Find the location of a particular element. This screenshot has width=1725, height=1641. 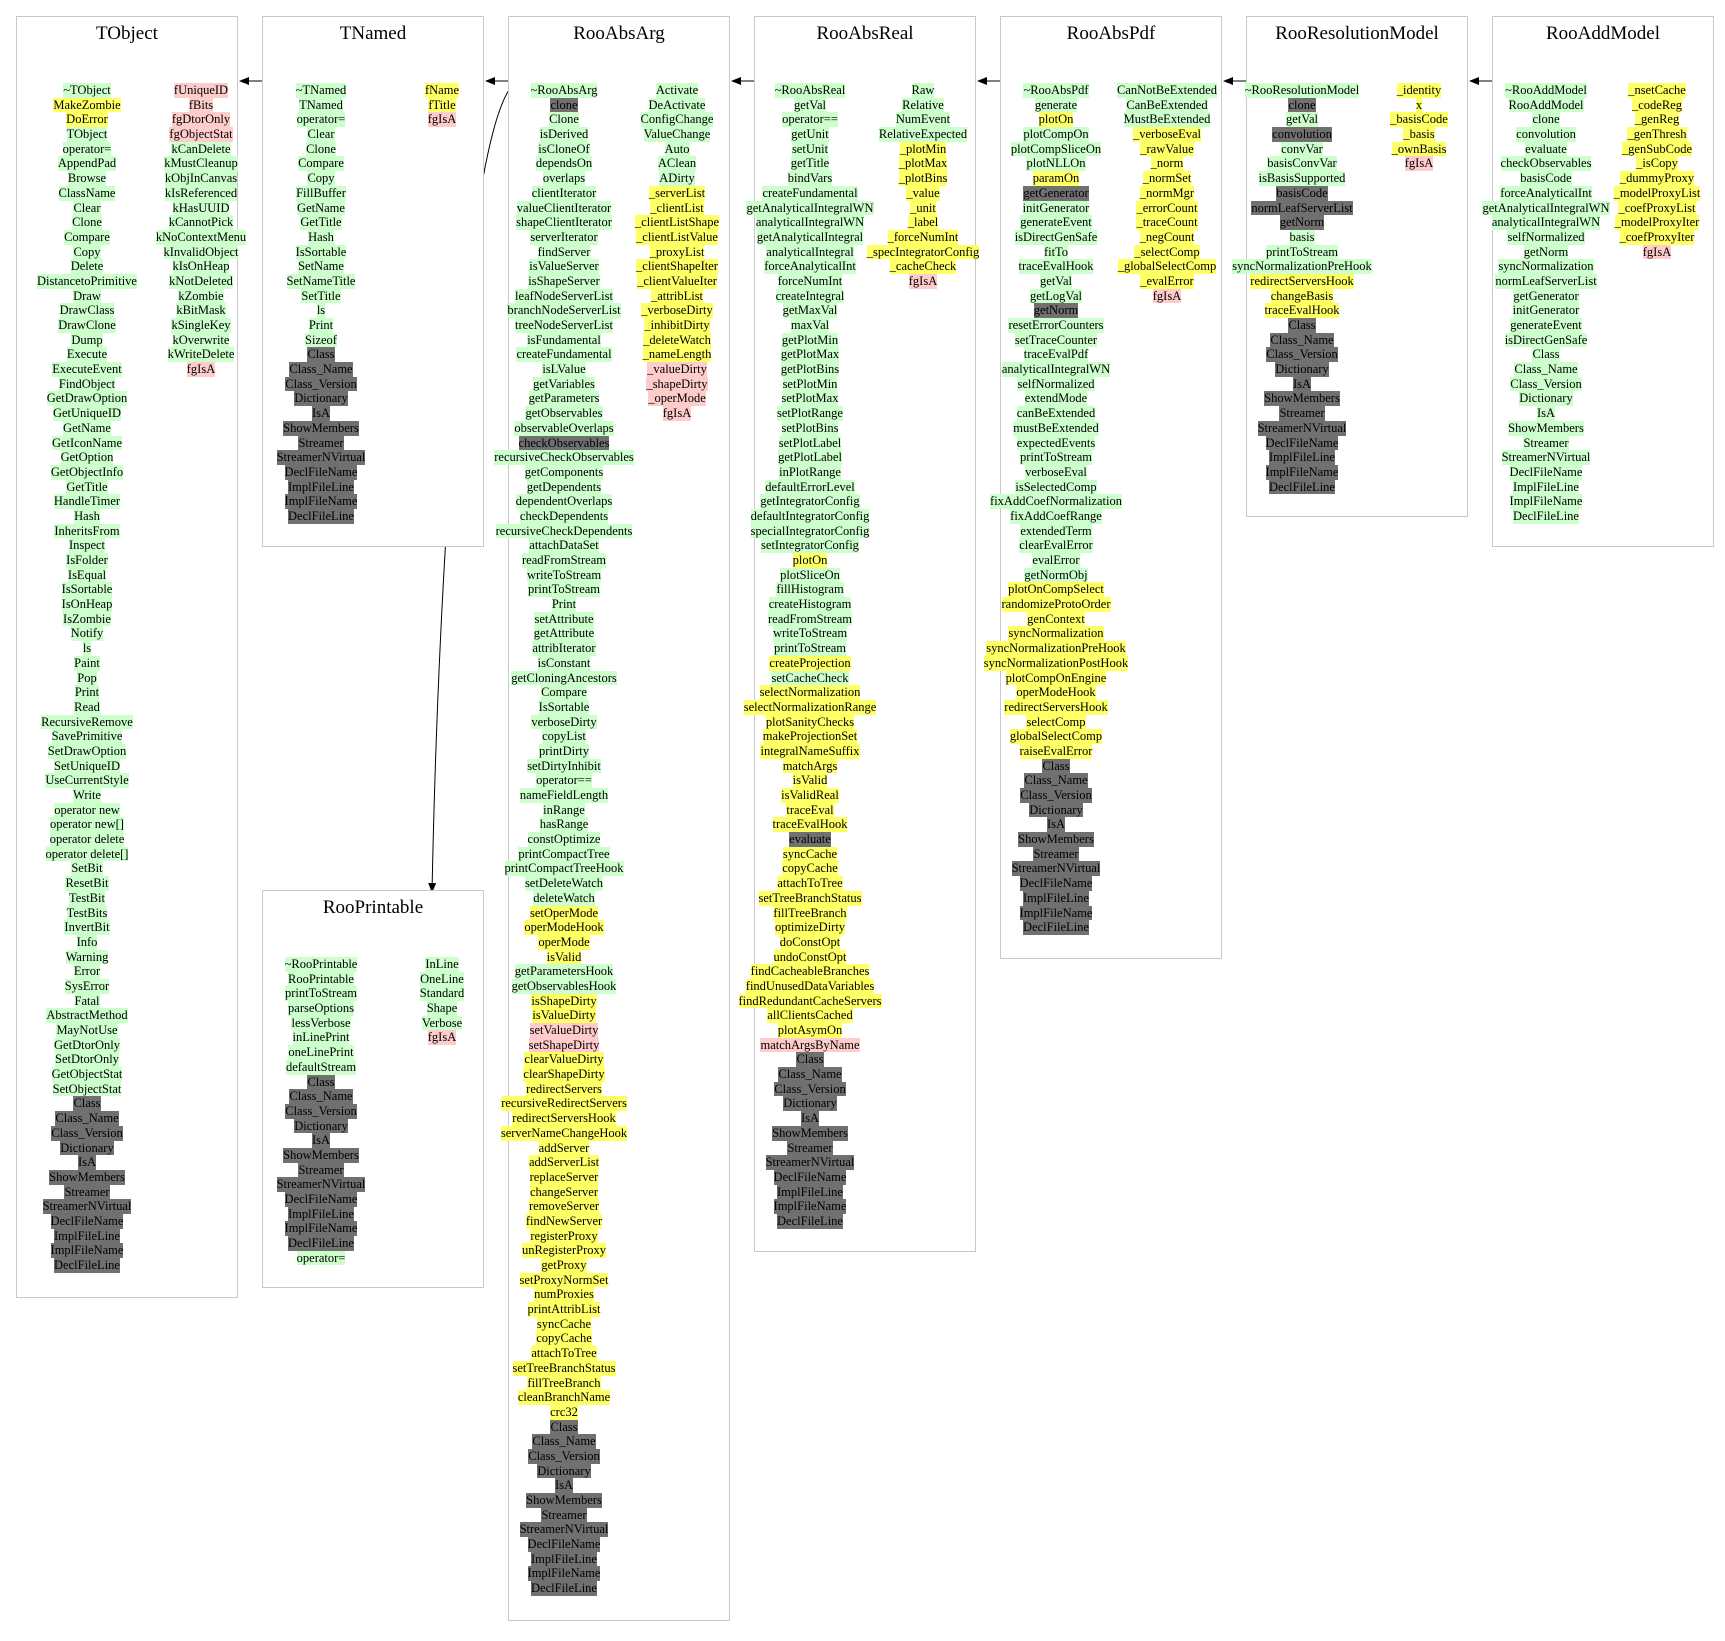

method-entry: SetUniqueID is located at coordinates (87, 766).